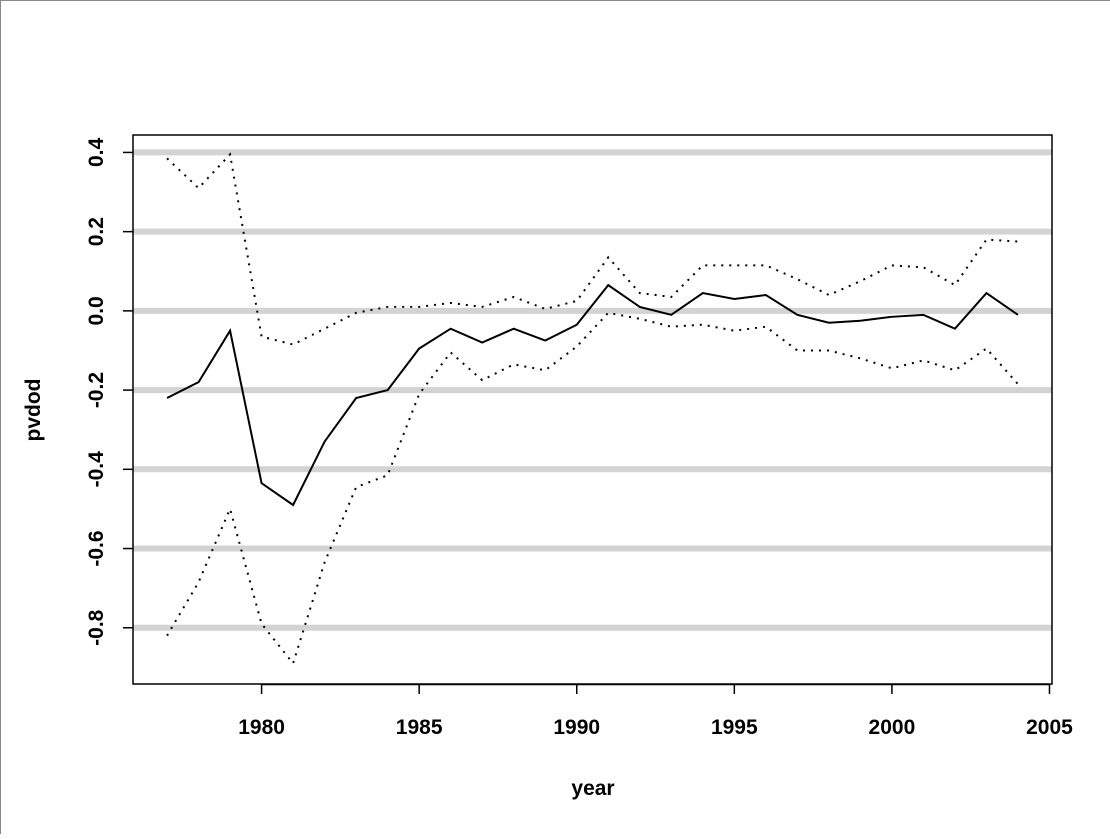 Image resolution: width=1110 pixels, height=839 pixels. What do you see at coordinates (734, 727) in the screenshot?
I see `x-tick-label: 1995` at bounding box center [734, 727].